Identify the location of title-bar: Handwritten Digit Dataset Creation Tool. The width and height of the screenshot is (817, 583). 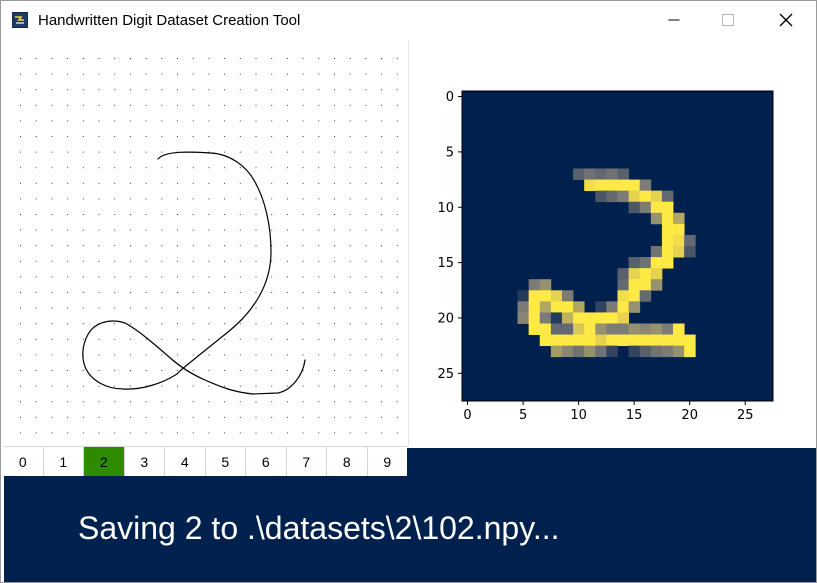
(408, 20).